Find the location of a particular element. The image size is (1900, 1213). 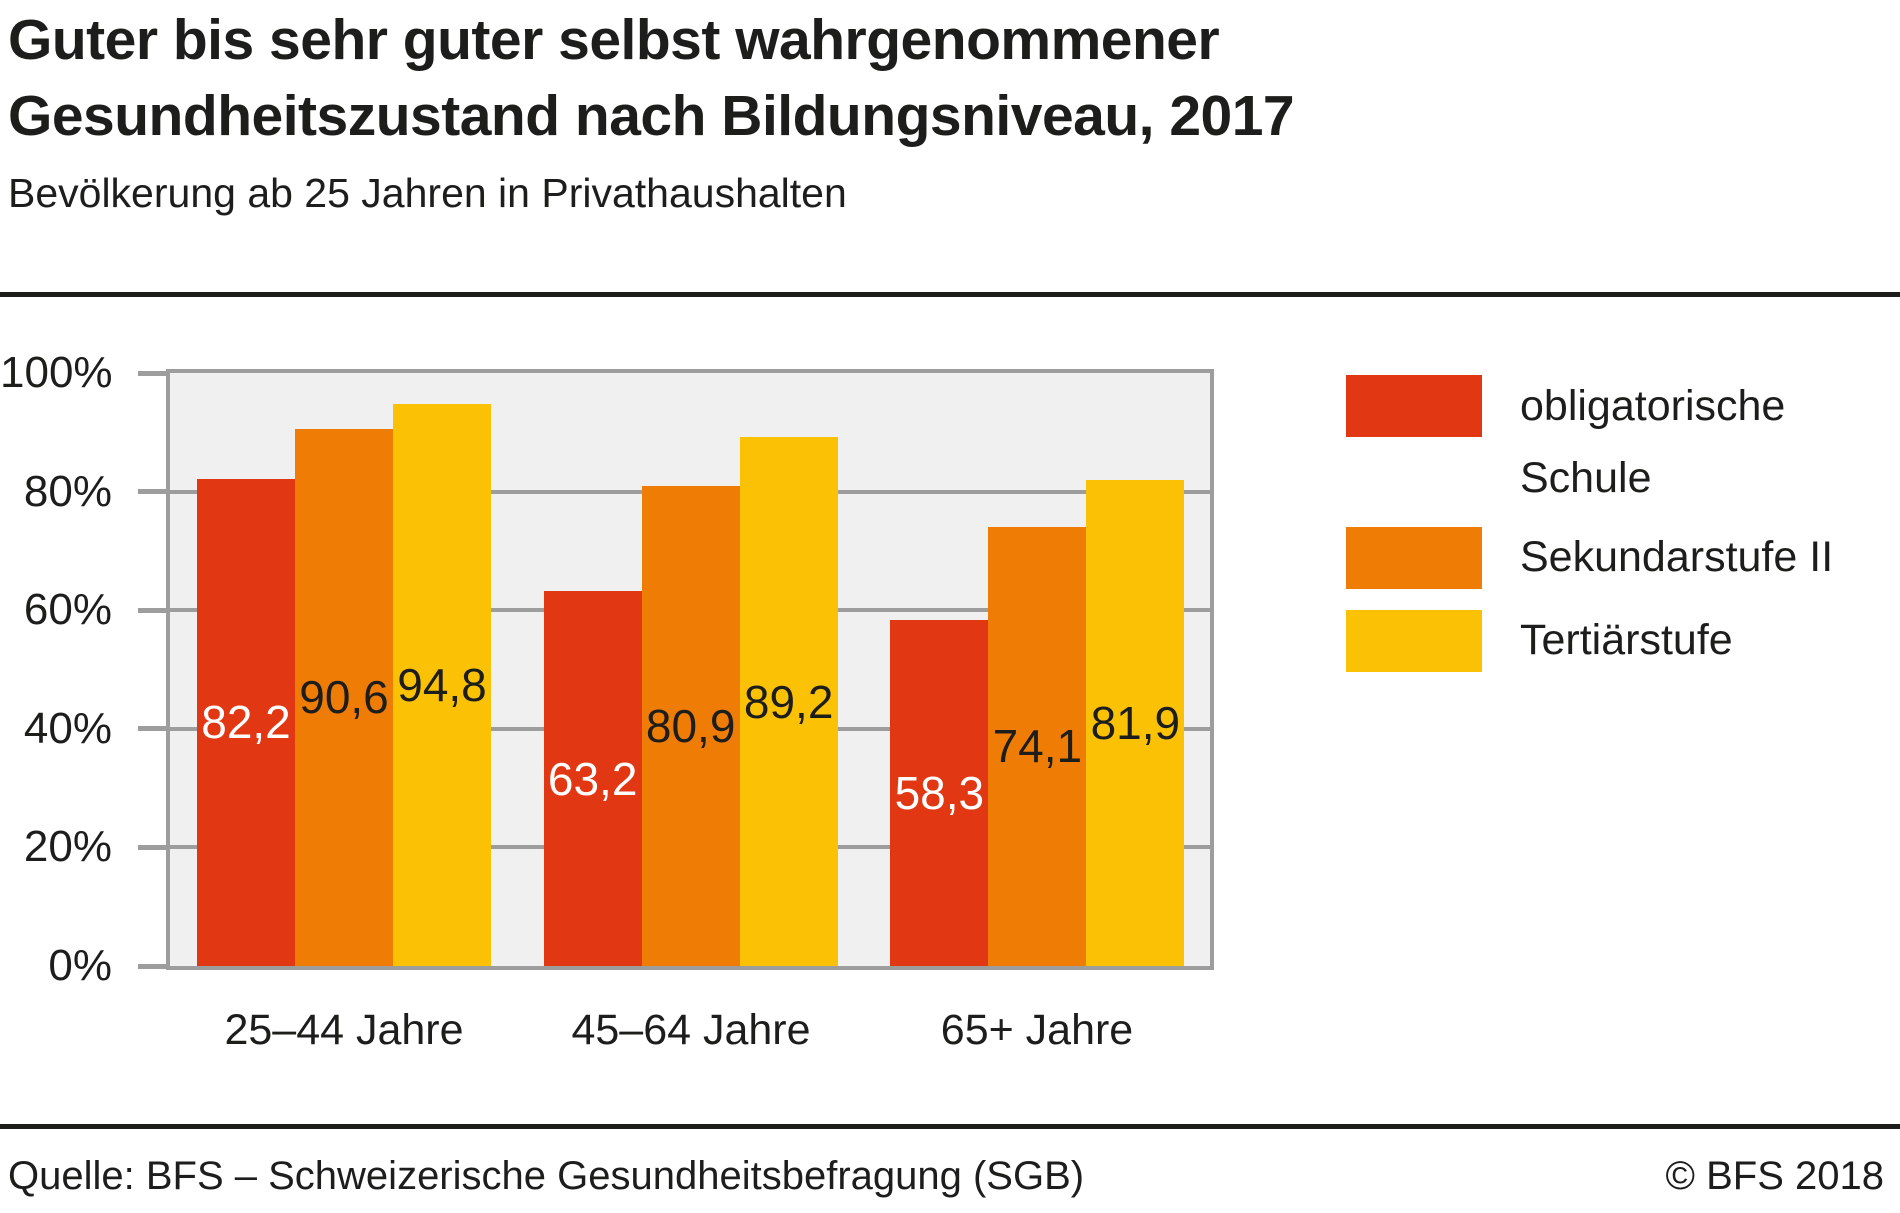

bar-value-label: 94,8 is located at coordinates (442, 684).